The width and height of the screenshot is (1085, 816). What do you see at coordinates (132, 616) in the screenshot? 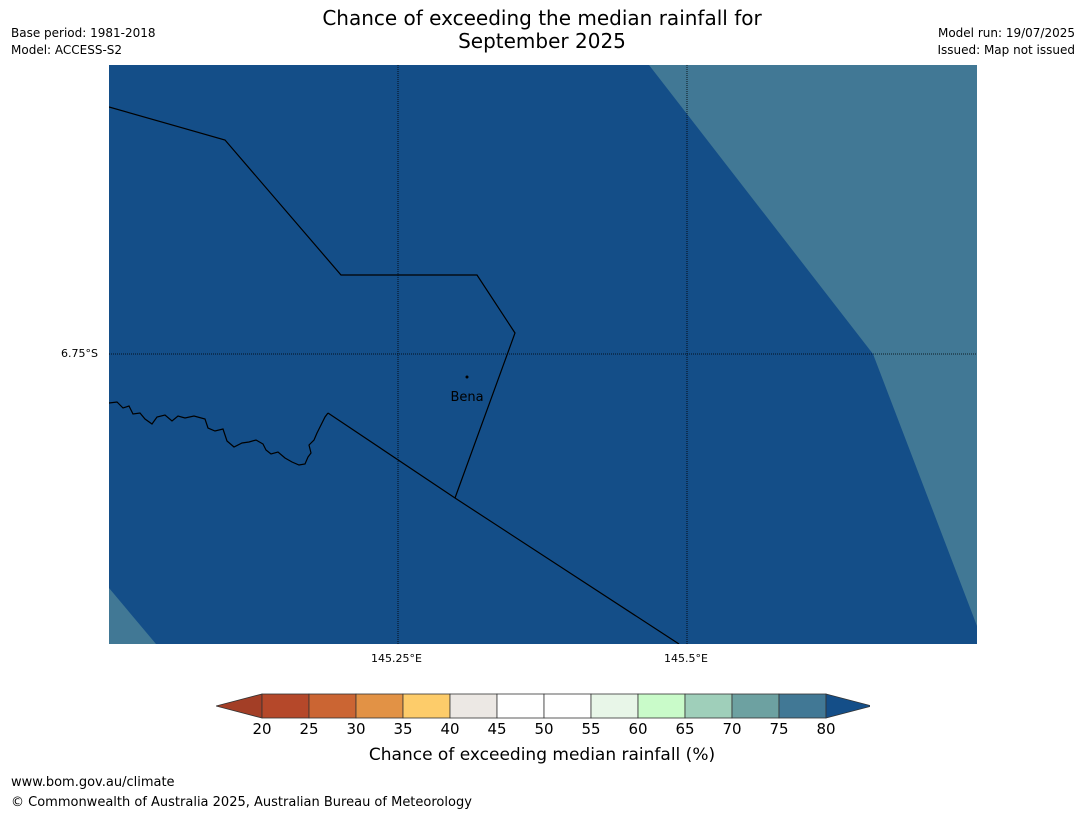
I see `probability-band-70-75-southwest` at bounding box center [132, 616].